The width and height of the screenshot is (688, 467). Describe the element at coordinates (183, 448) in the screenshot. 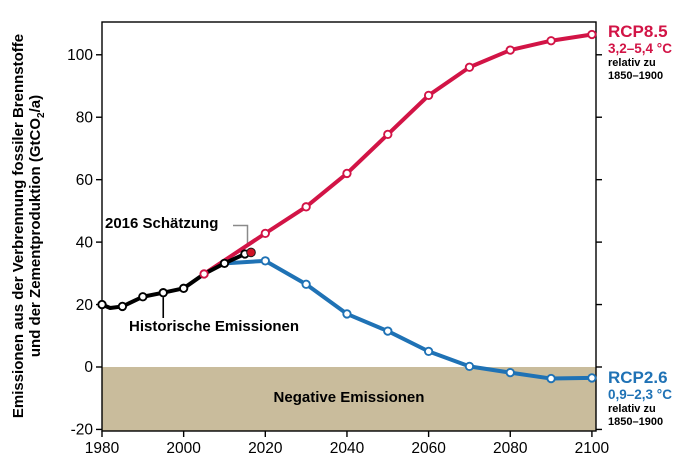

I see `x-tick-label: 2000` at that location.